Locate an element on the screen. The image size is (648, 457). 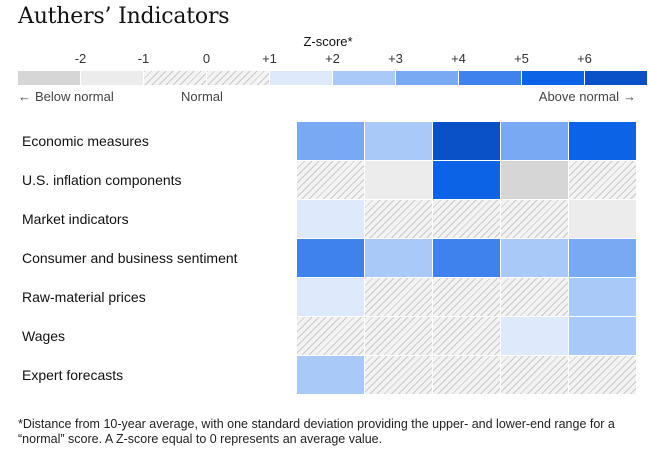
legend-tick-label: +1 is located at coordinates (269, 58).